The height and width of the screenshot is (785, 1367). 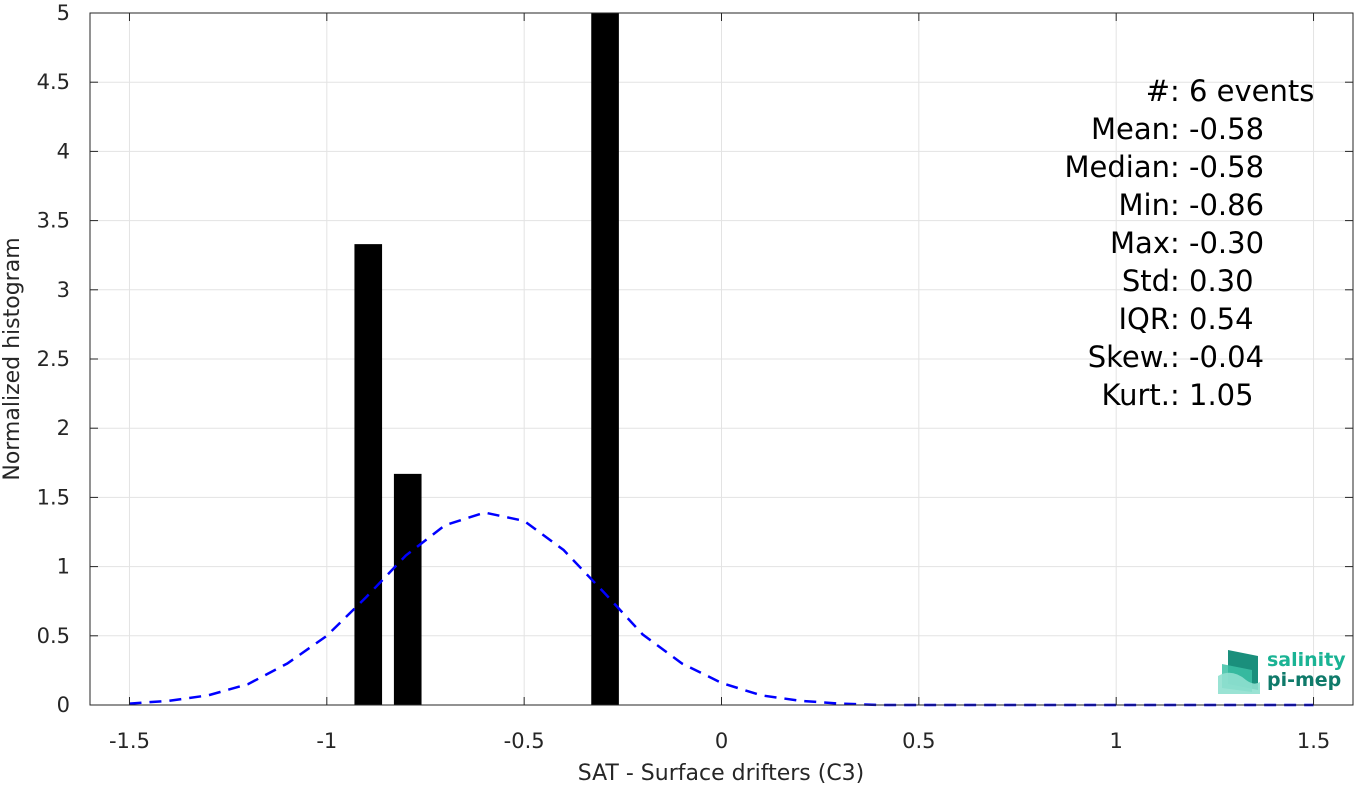 I want to click on y-tick-label: 2.5, so click(x=53, y=359).